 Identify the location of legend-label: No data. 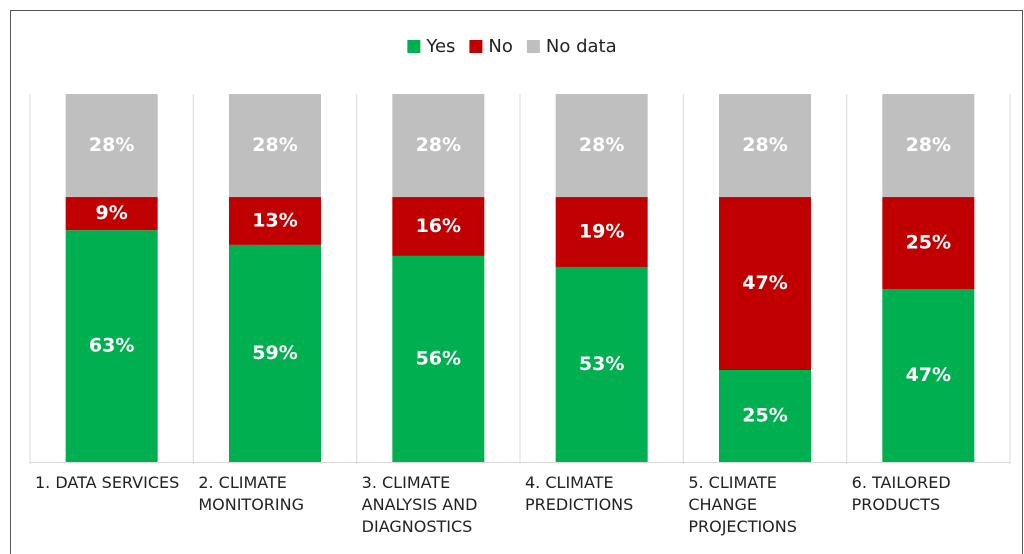
(581, 46).